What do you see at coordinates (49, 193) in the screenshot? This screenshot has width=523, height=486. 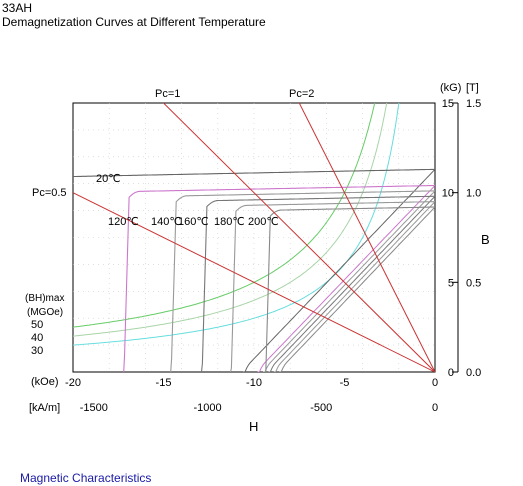 I see `load-line-label-pc05: Pc=0.5` at bounding box center [49, 193].